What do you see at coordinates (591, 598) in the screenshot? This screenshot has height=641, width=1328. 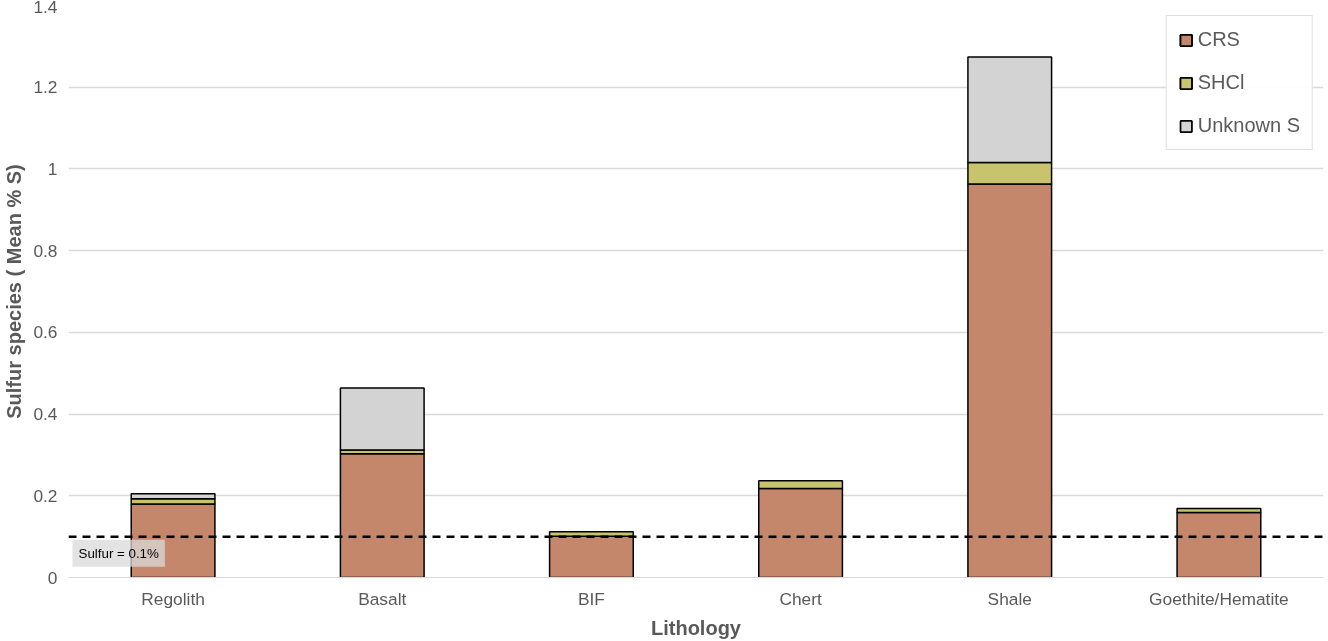 I see `x-tick-label: BIF` at bounding box center [591, 598].